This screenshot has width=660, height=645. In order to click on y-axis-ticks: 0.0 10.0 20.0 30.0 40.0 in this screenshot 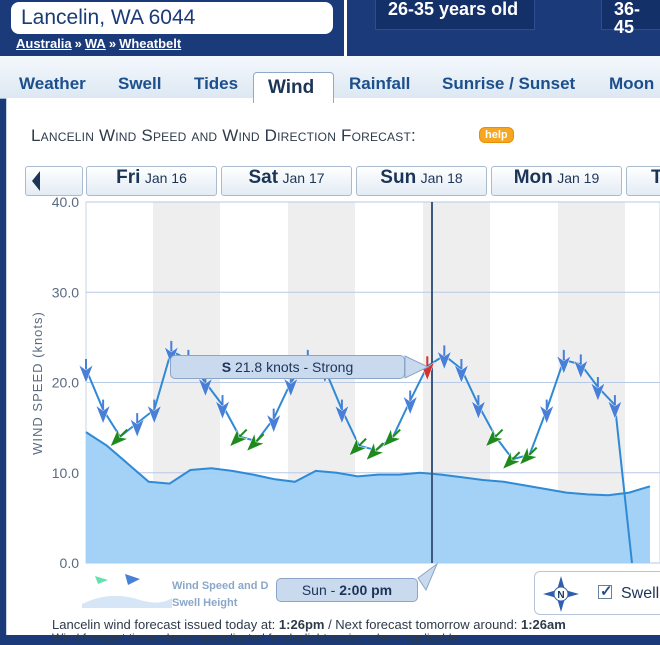, I will do `click(65, 382)`.